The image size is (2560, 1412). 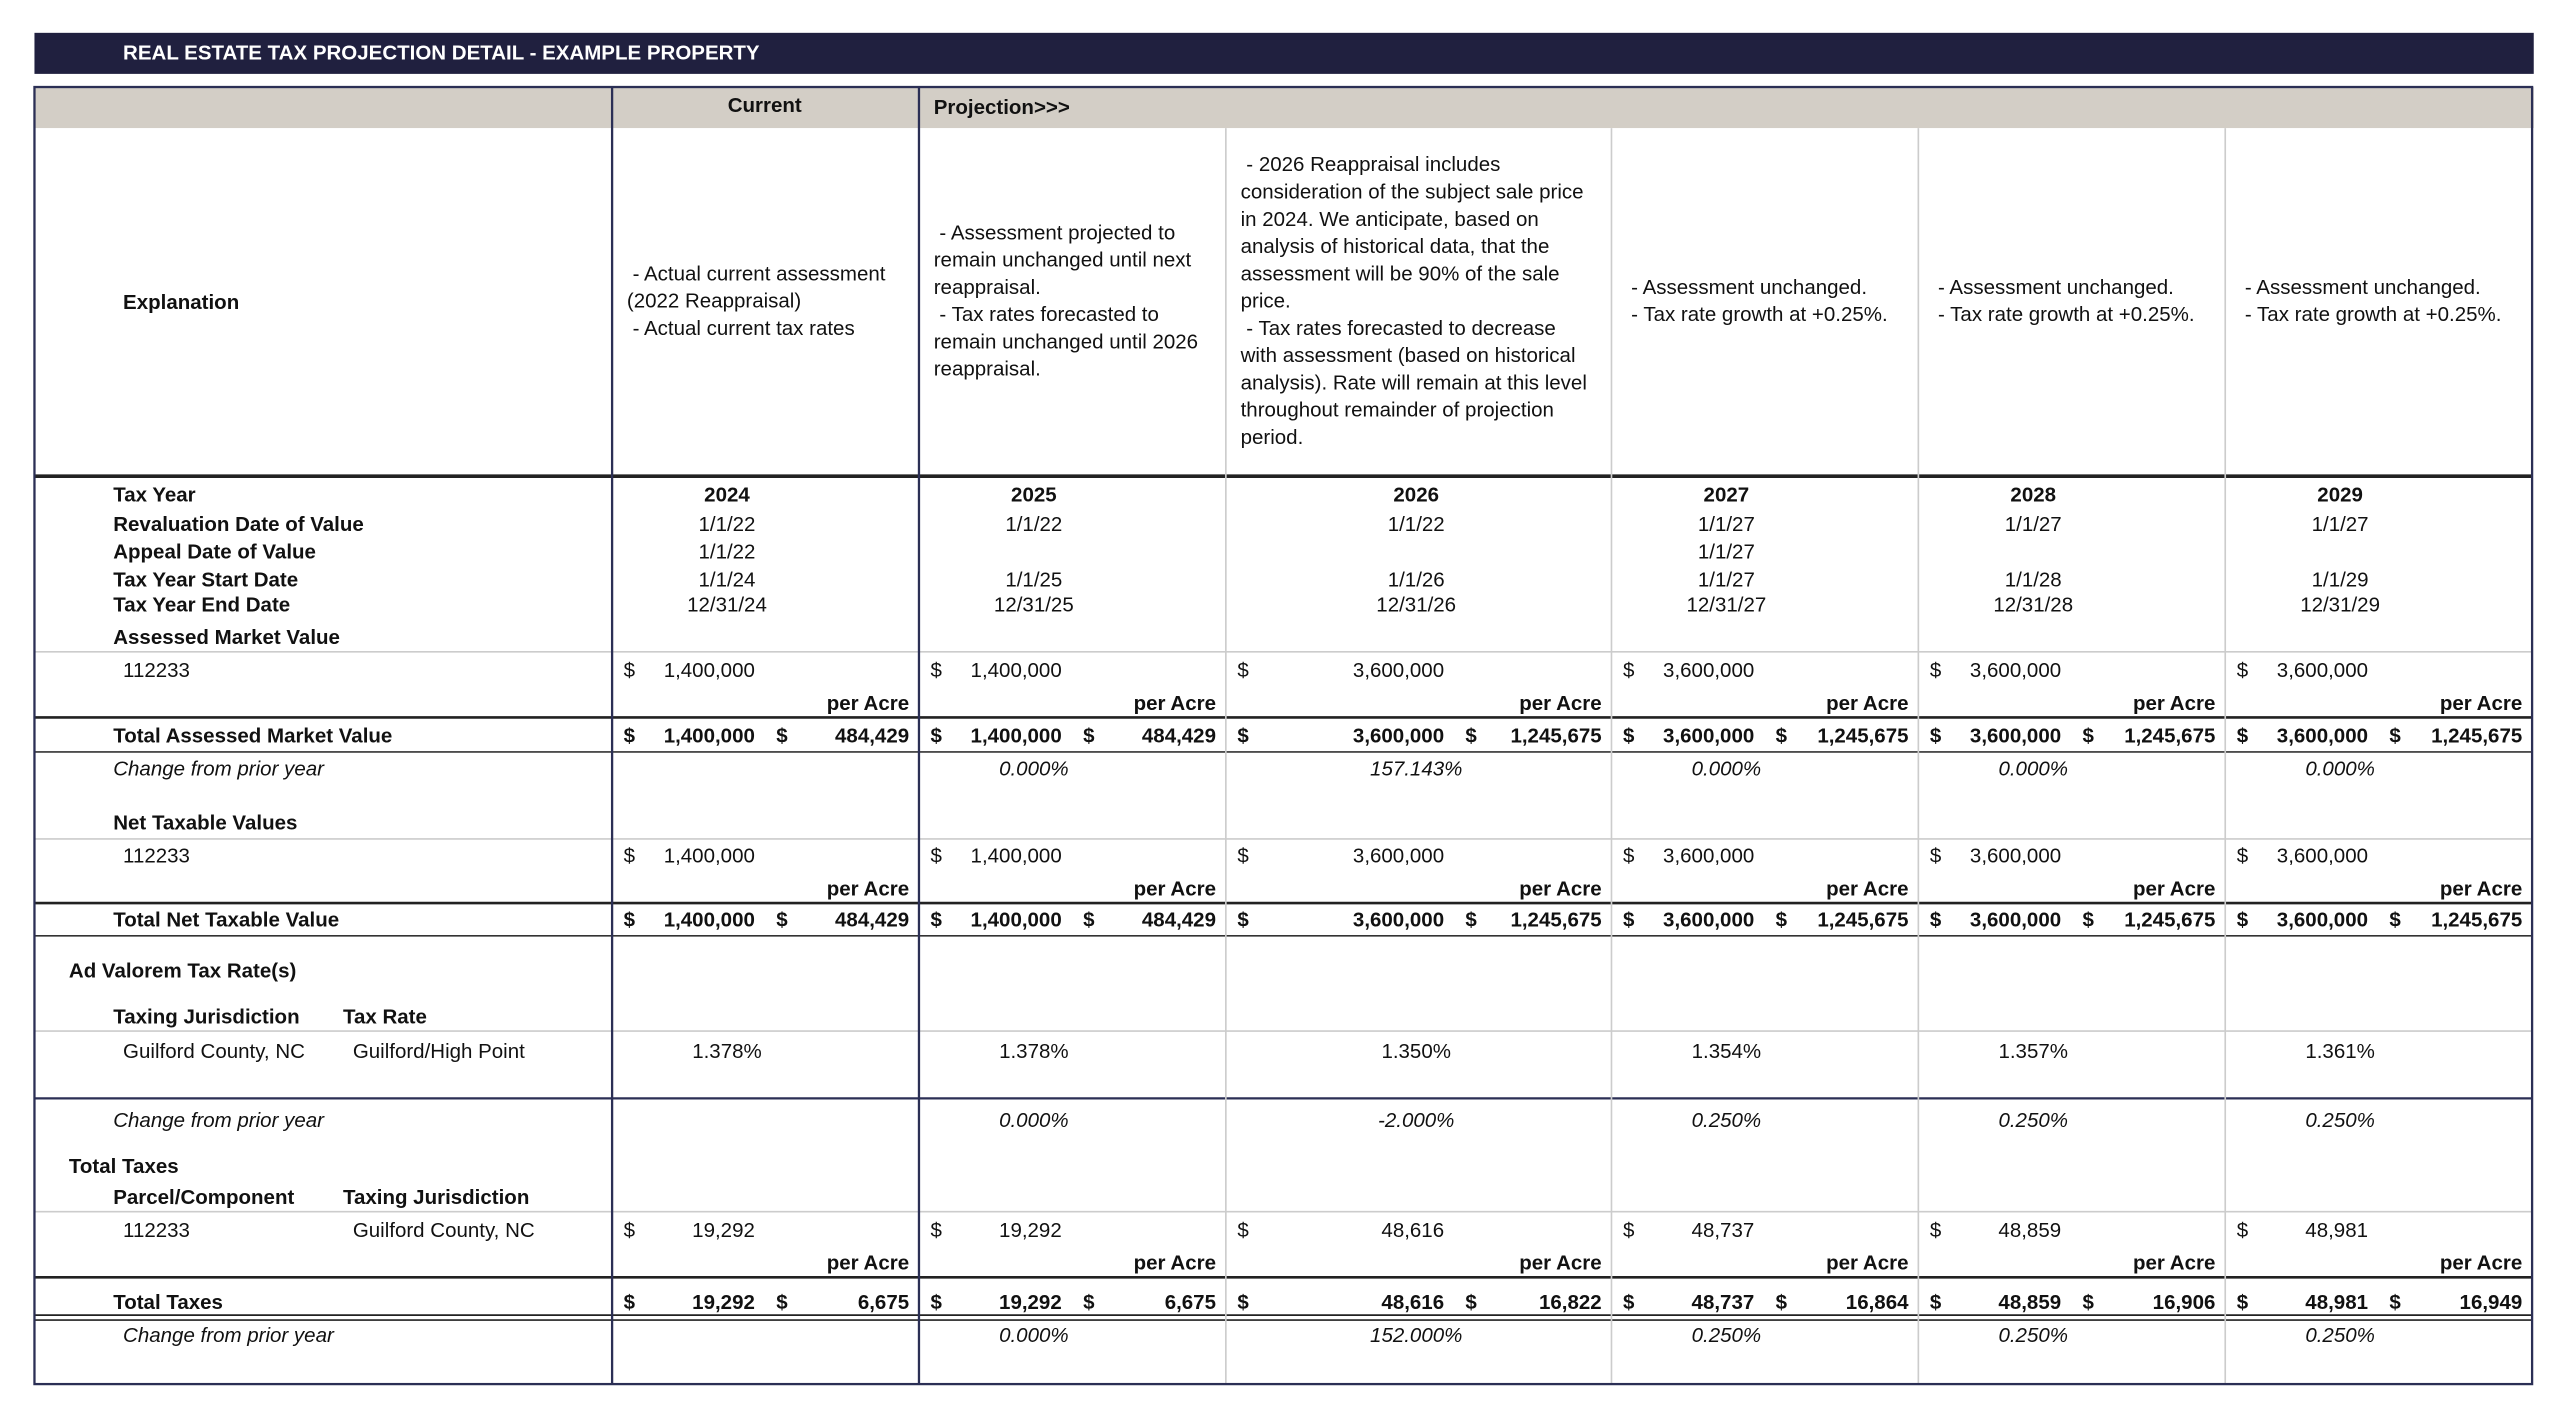 I want to click on amount: 48,737, so click(x=1723, y=1230).